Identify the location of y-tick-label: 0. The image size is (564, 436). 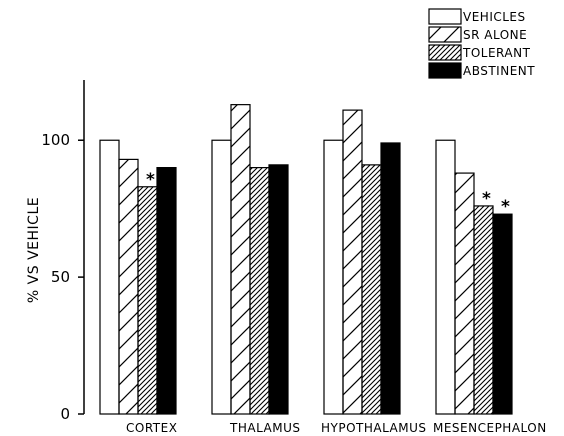
(65, 414).